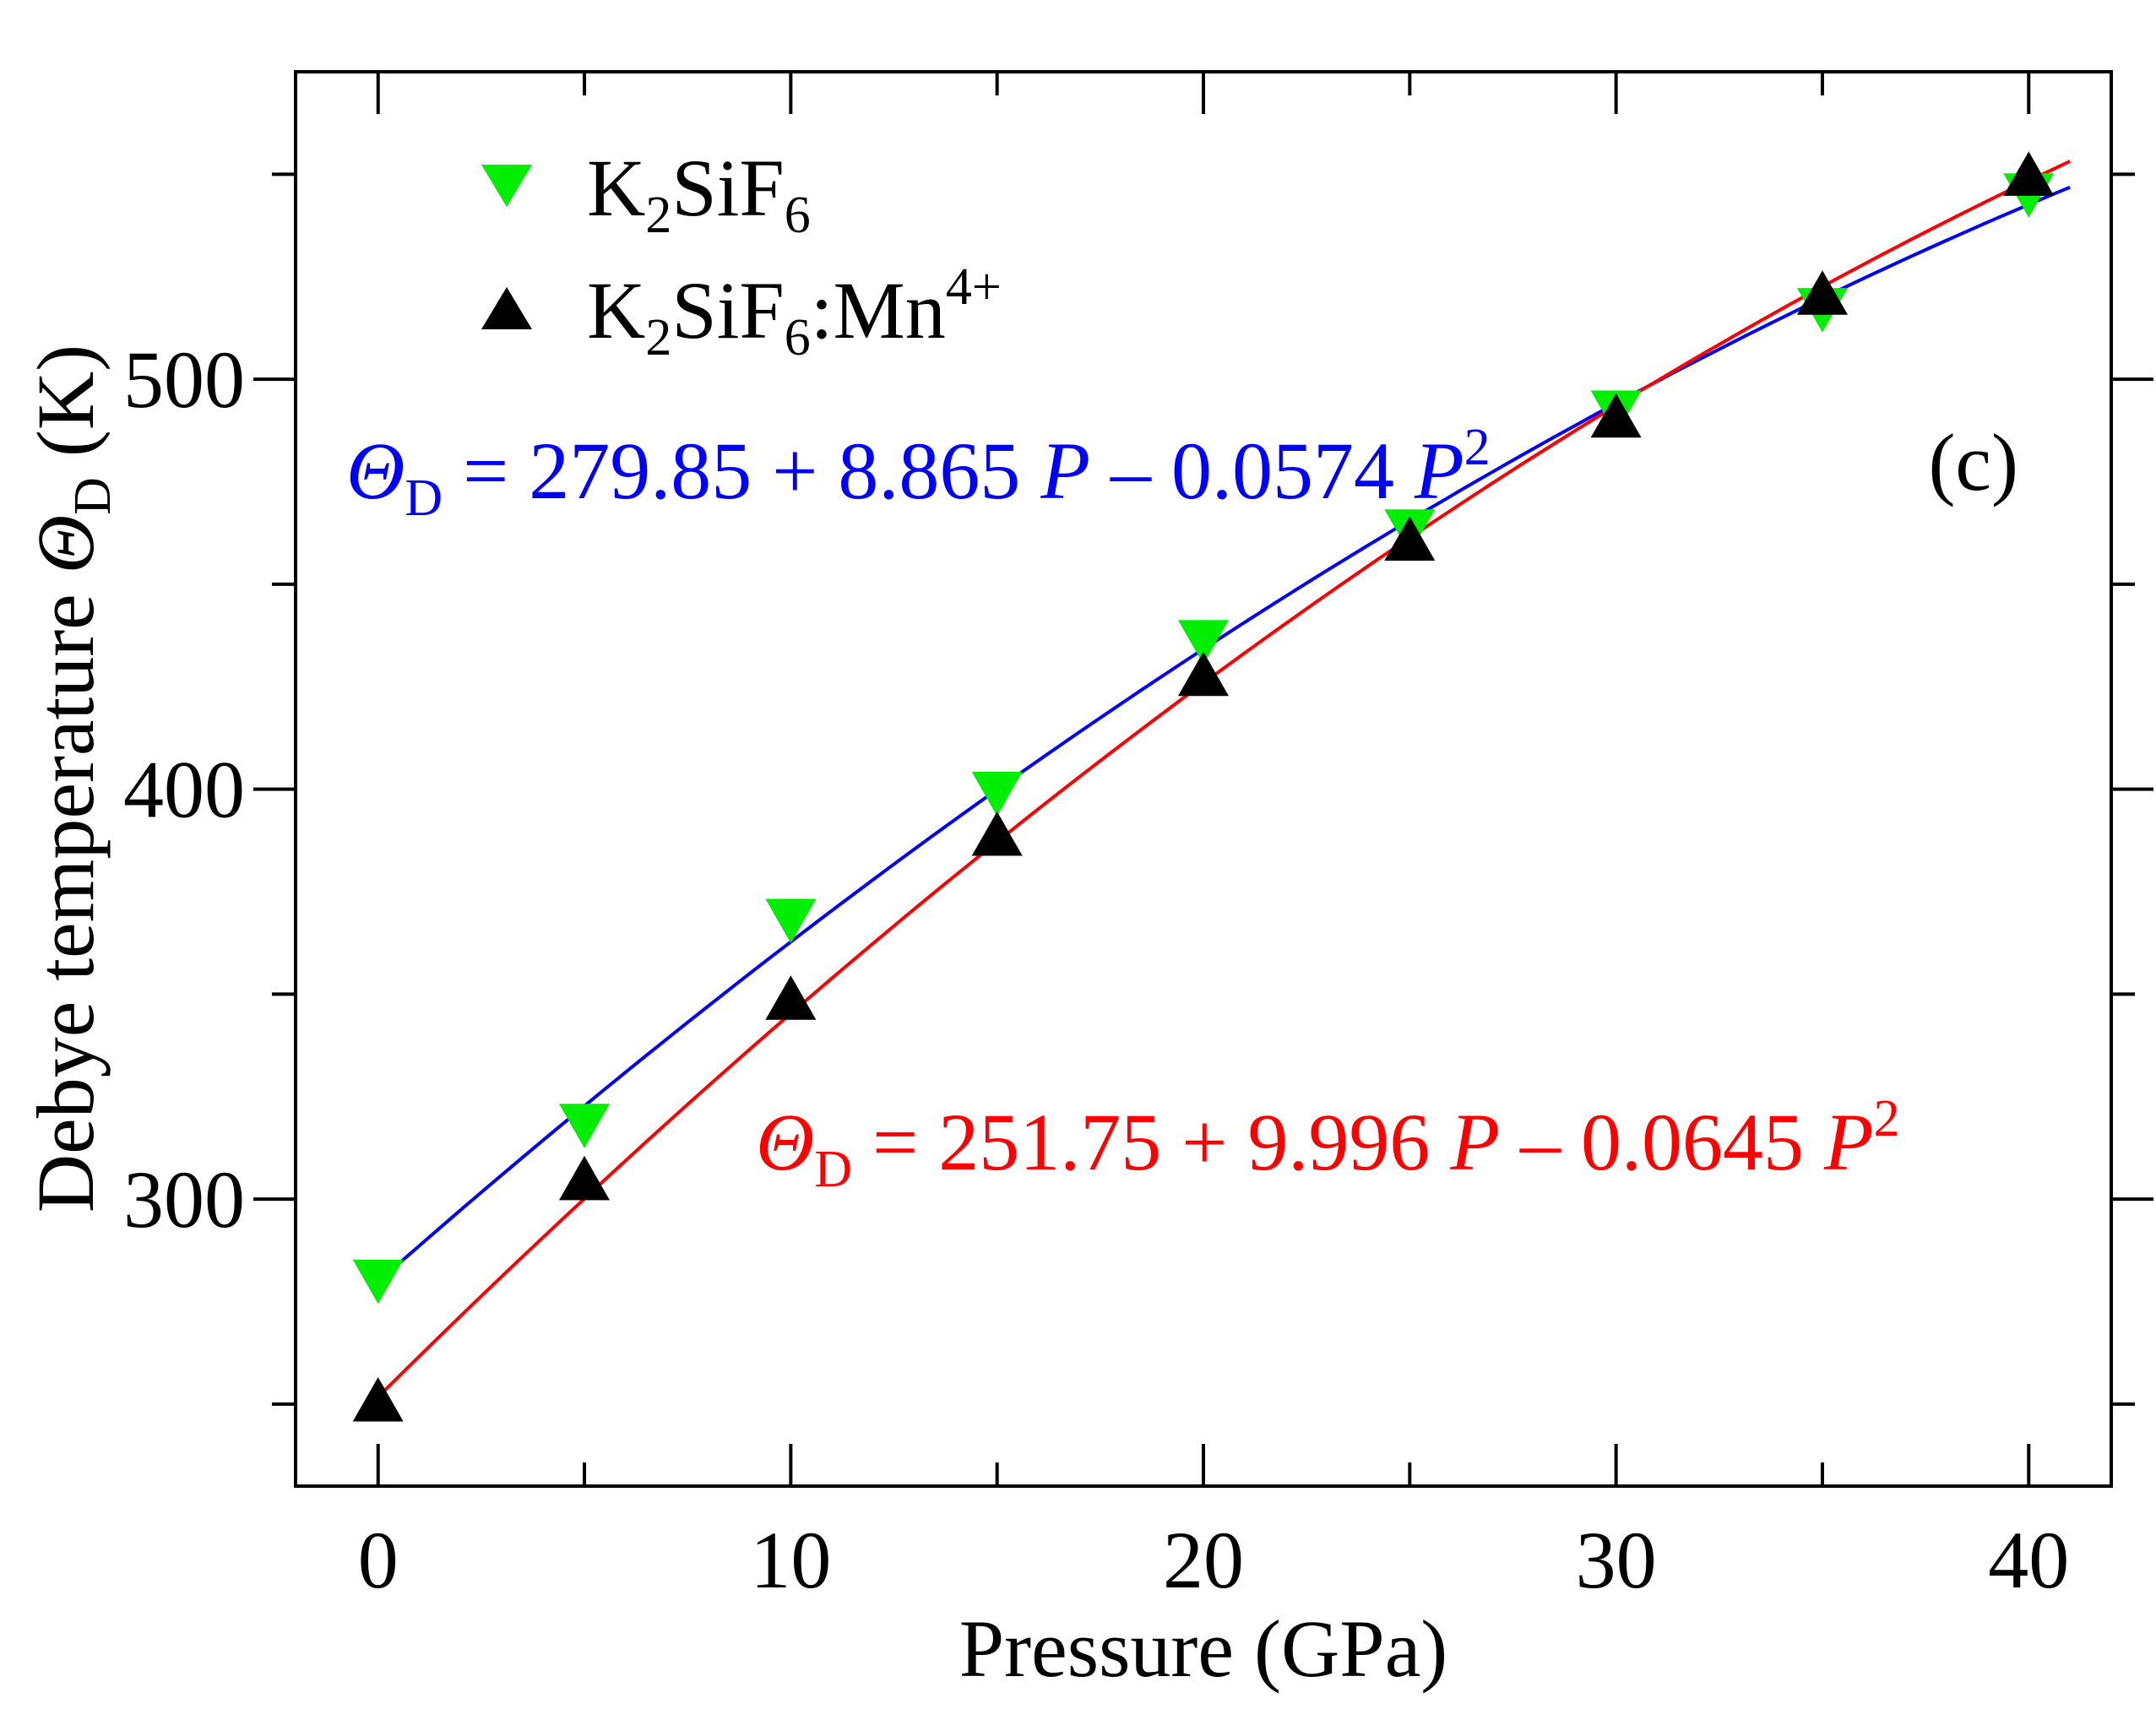 The image size is (2156, 1720). What do you see at coordinates (378, 1560) in the screenshot?
I see `x-tick-label: 0` at bounding box center [378, 1560].